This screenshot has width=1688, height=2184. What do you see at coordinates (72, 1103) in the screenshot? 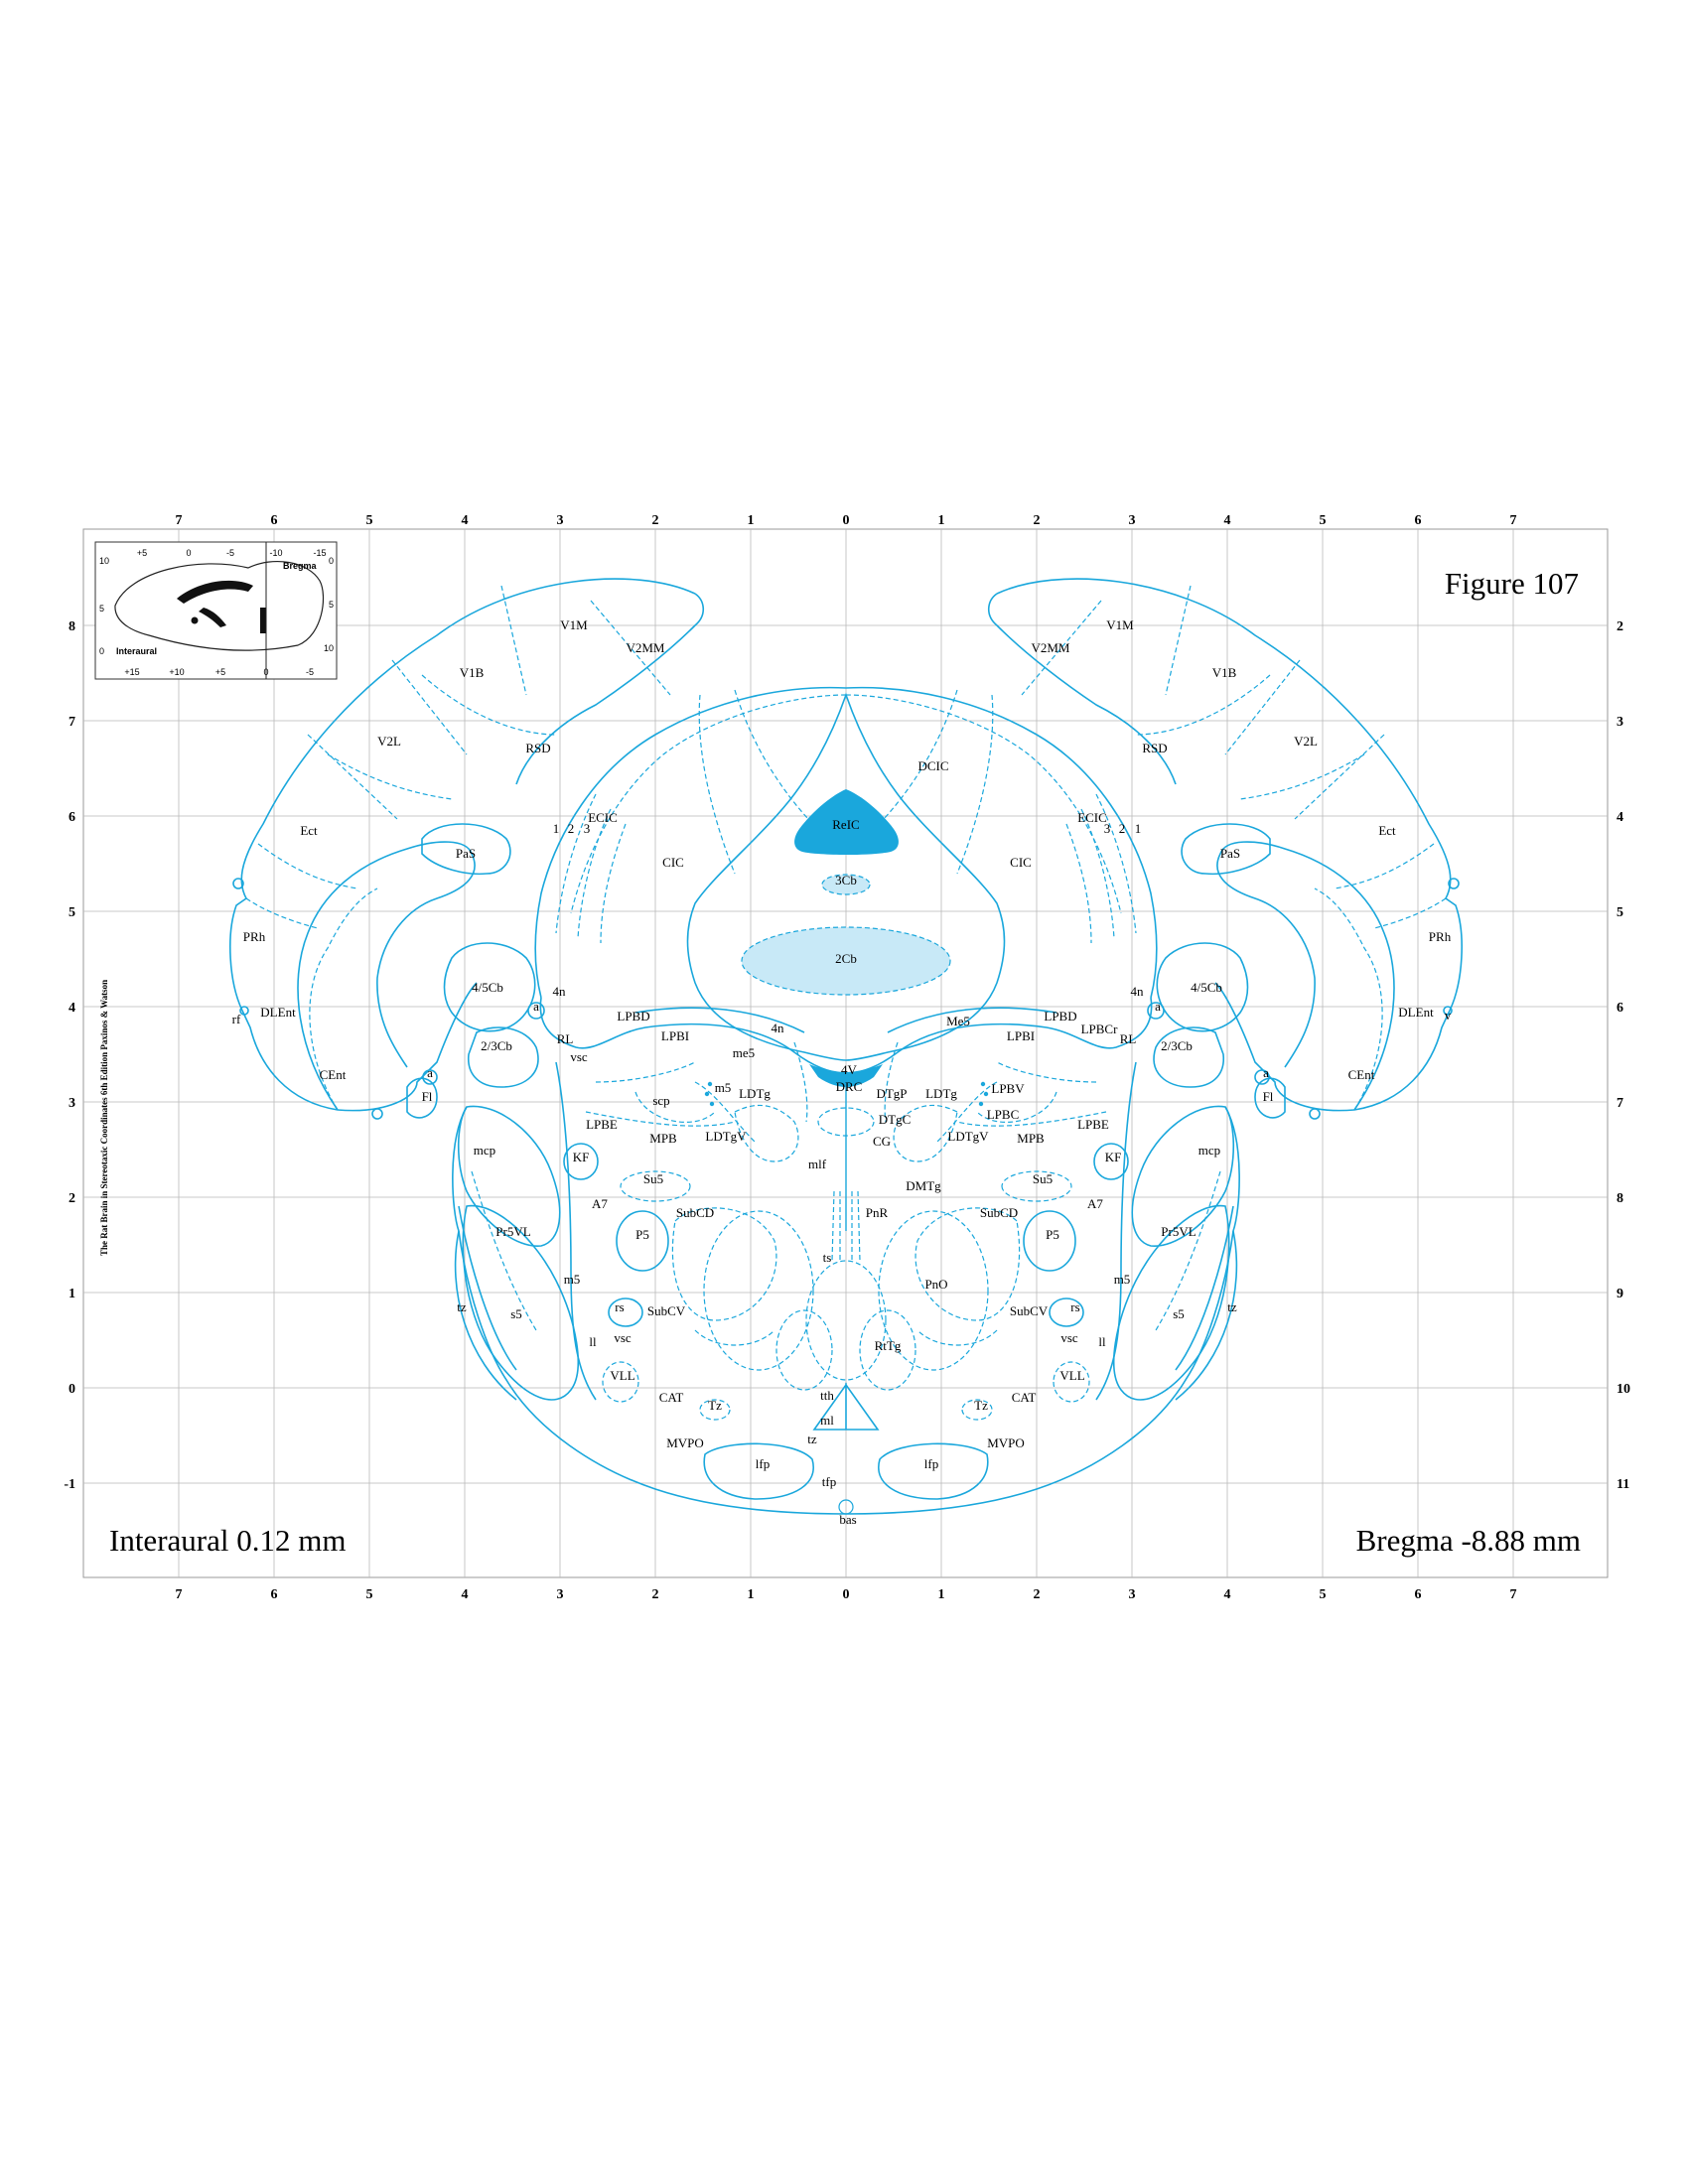
I see `left-tick: 3` at bounding box center [72, 1103].